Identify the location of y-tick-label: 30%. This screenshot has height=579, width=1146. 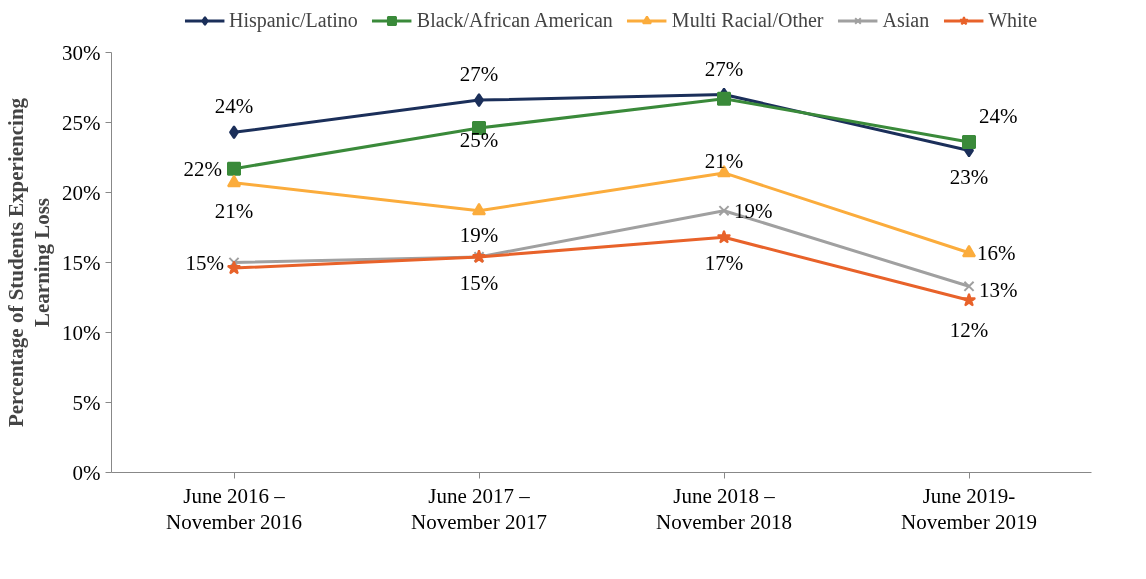
(81, 52).